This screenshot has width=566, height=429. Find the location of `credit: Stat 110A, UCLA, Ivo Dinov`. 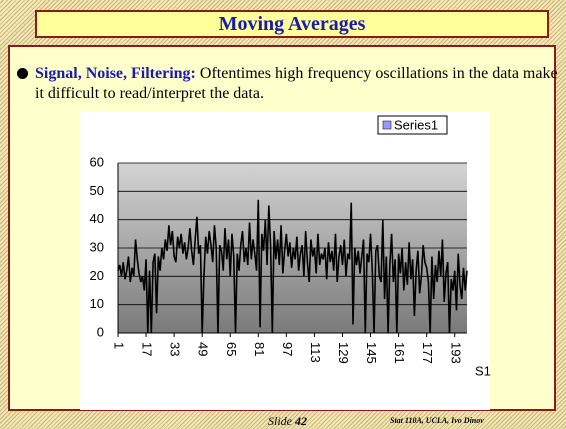

credit: Stat 110A, UCLA, Ivo Dinov is located at coordinates (437, 420).